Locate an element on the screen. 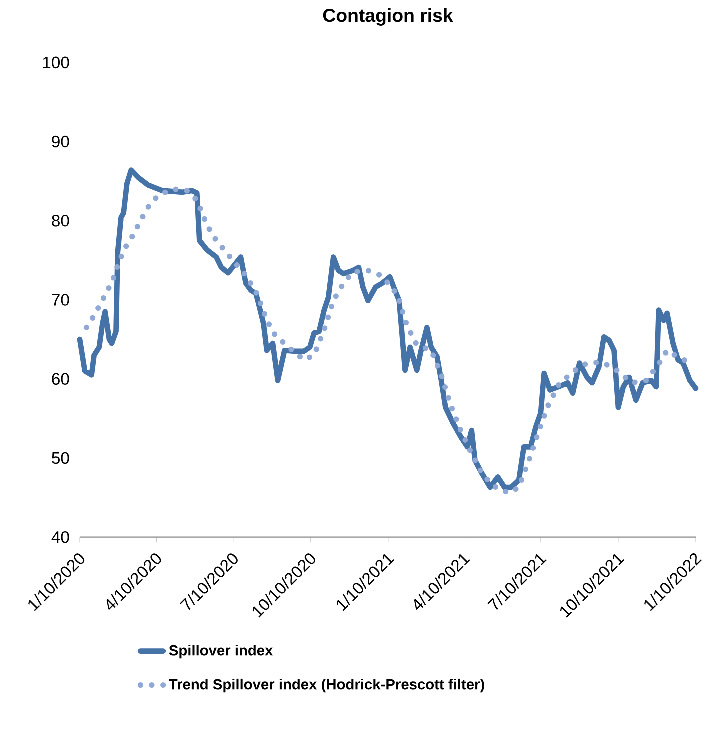 The width and height of the screenshot is (715, 732). chart-title: Contagion risk is located at coordinates (388, 17).